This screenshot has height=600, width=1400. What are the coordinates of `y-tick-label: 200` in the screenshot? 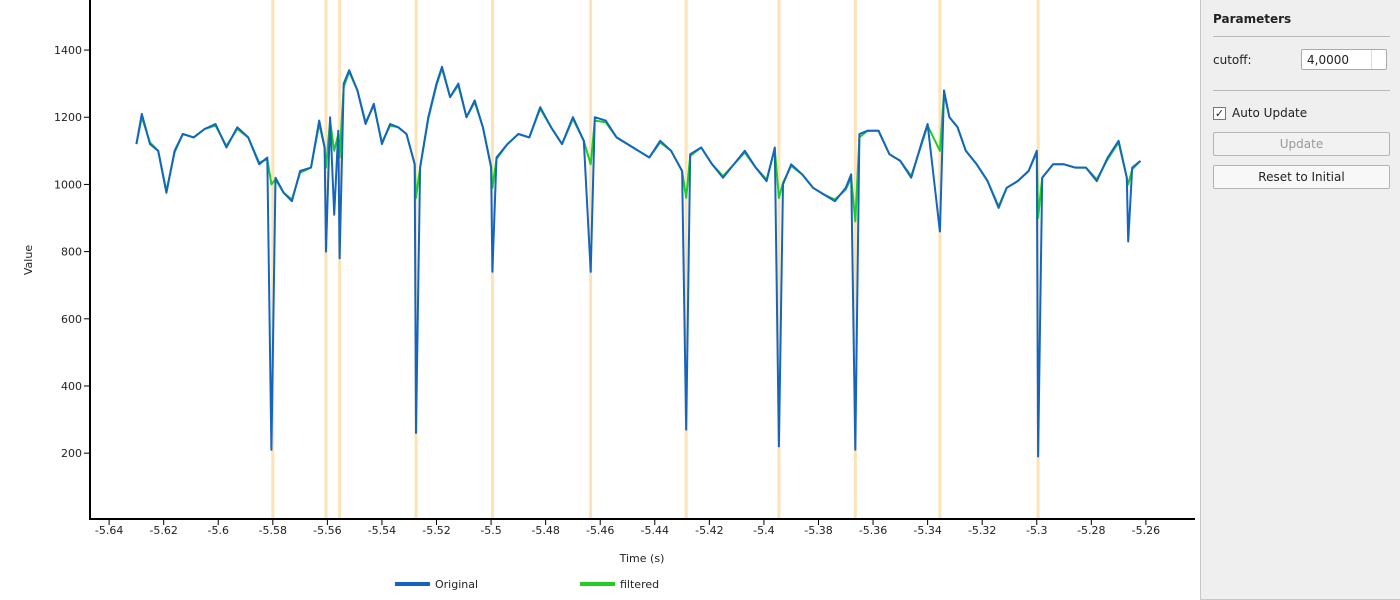 It's located at (71, 453).